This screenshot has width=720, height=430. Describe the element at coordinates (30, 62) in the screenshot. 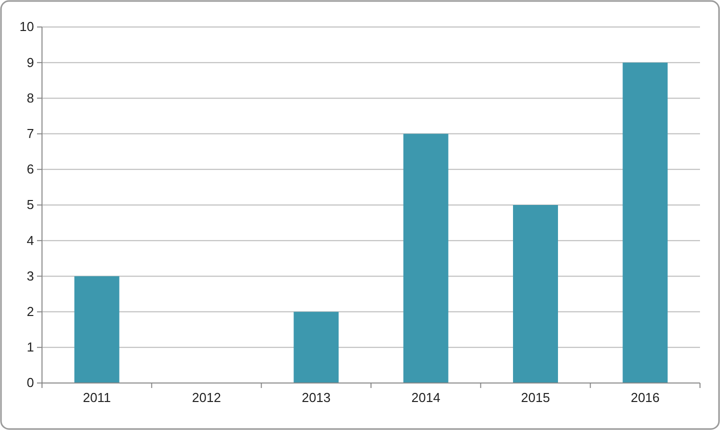

I see `y-tick-label: 9` at that location.